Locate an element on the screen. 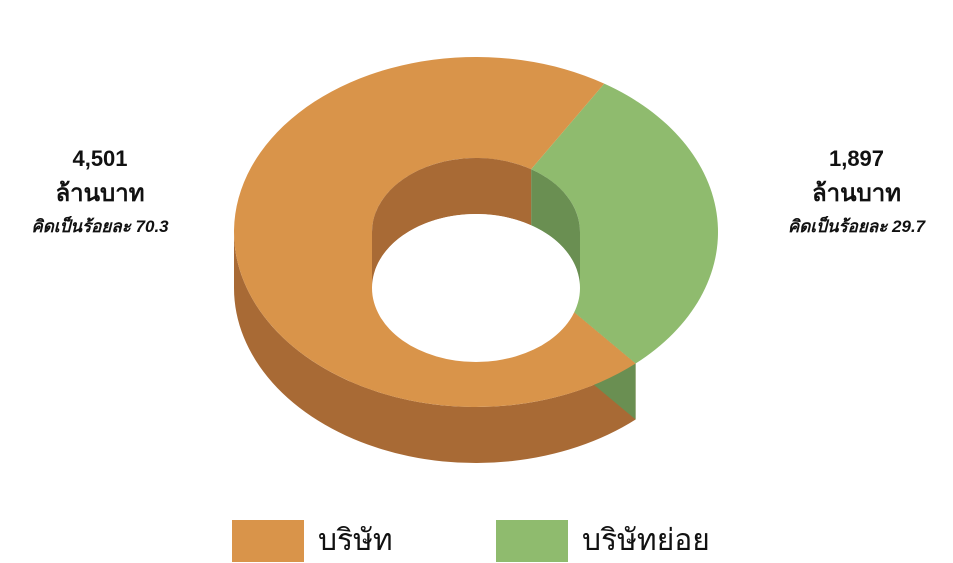 The width and height of the screenshot is (953, 563). company-data-label: 4,501 ล้านบาท คิดเป็นร้อยละ 70.3 is located at coordinates (100, 192).